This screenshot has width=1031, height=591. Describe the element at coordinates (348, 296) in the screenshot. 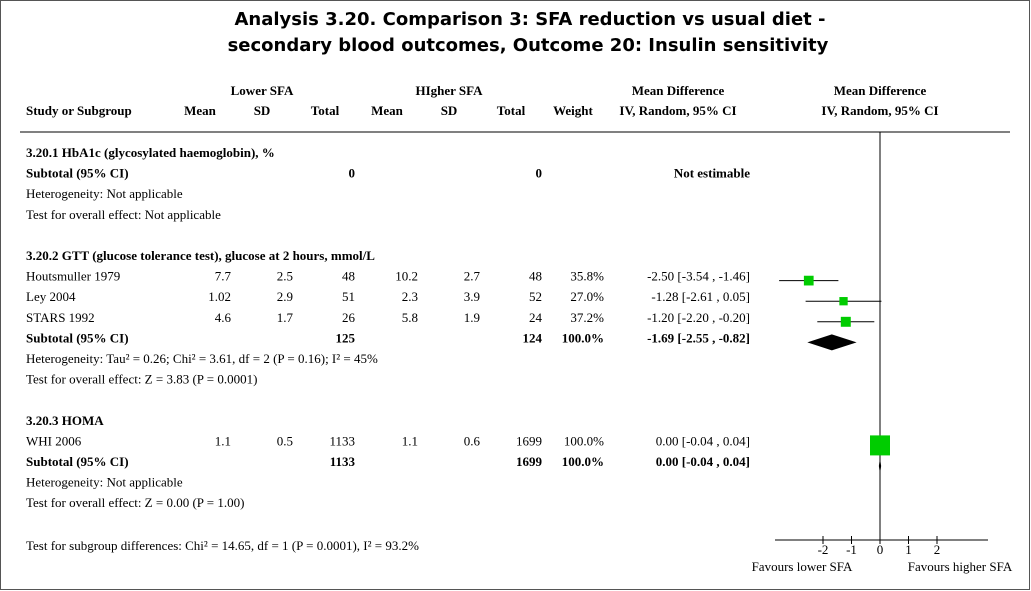

I see `cell: 51` at that location.